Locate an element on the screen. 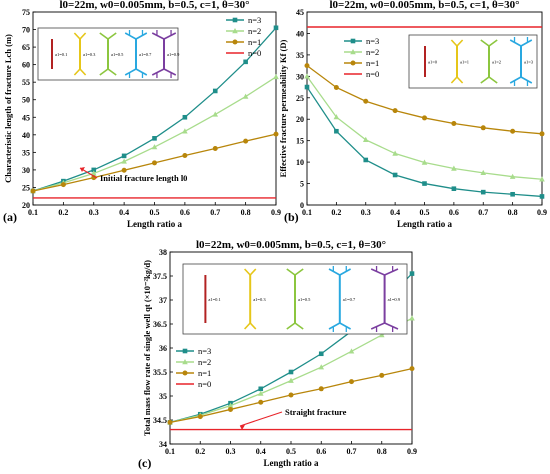  y-tick-label: 36.5 is located at coordinates (160, 324).